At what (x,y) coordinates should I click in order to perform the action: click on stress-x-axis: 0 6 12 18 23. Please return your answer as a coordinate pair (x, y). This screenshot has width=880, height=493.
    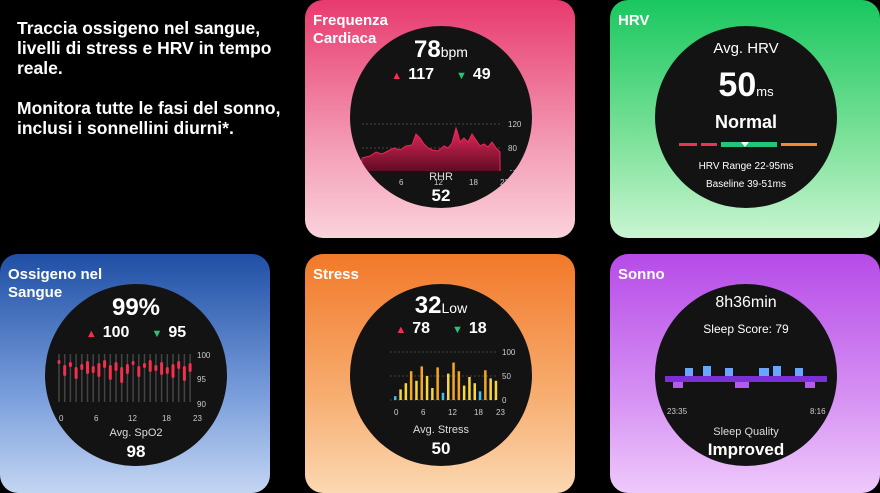
    Looking at the image, I should click on (449, 412).